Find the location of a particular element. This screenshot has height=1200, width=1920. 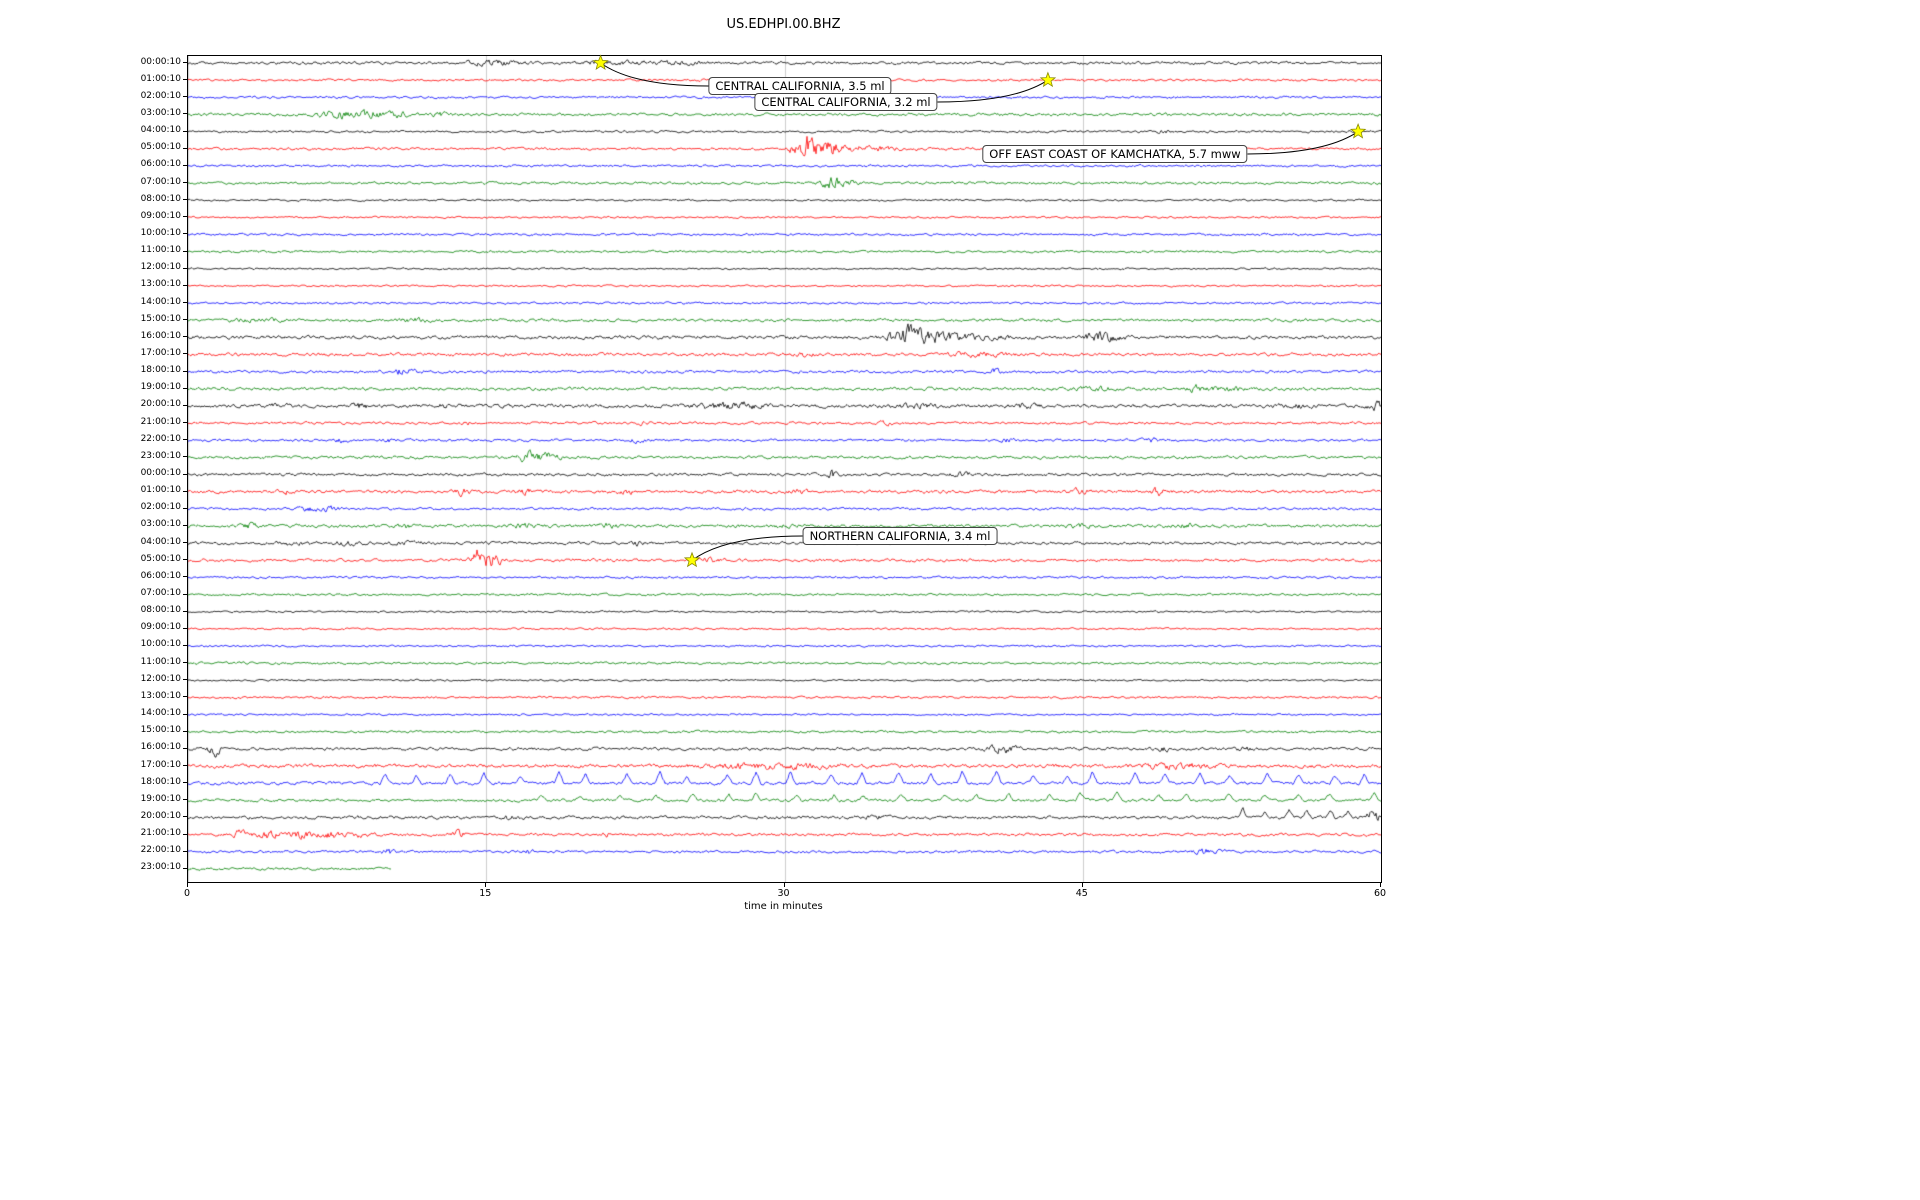

event-annotation-central-california-3p5: CENTRAL CALIFORNIA, 3.5 ml is located at coordinates (800, 86).